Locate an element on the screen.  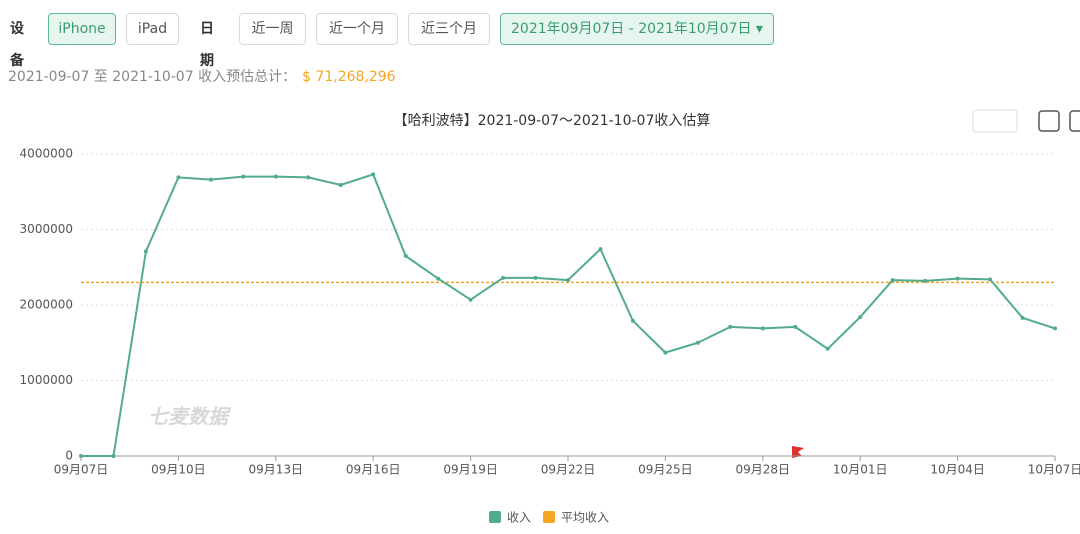
x-tick-label: 09月28日 is located at coordinates (763, 470).